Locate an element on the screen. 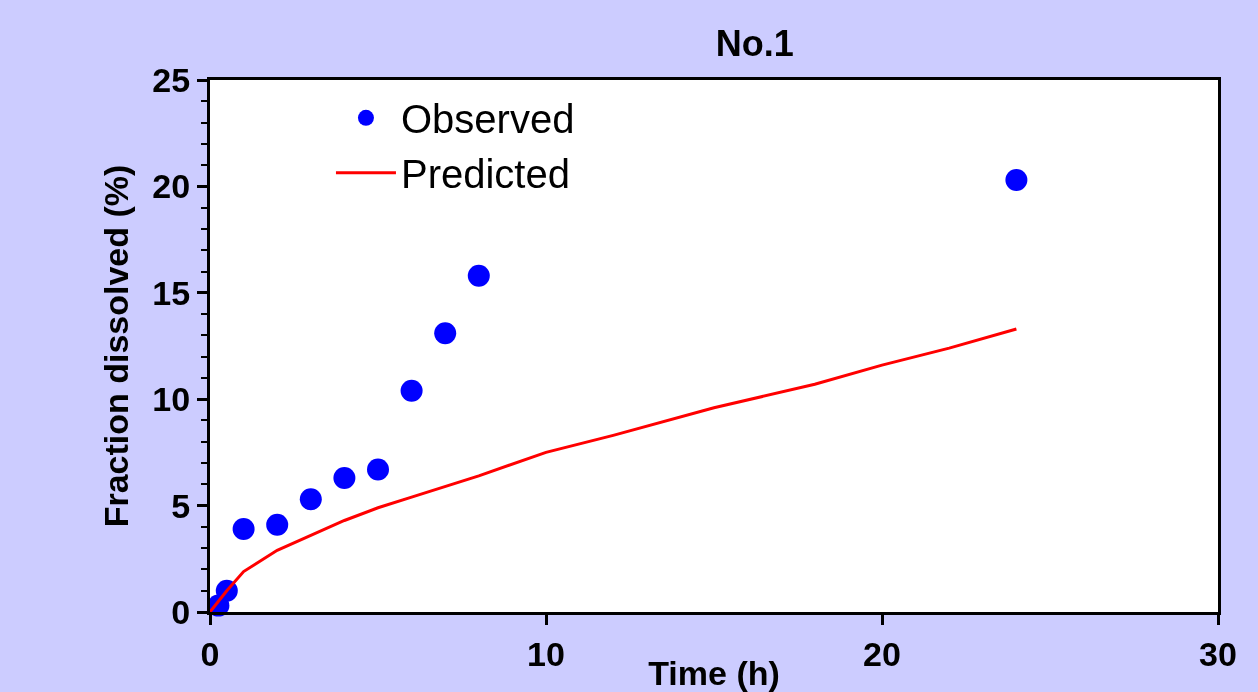 This screenshot has height=692, width=1258. x-axis-title: Time (h) is located at coordinates (714, 673).